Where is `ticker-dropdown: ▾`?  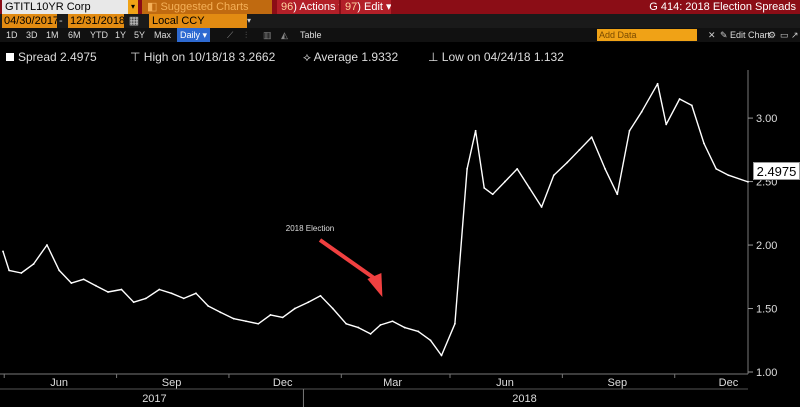 ticker-dropdown: ▾ is located at coordinates (133, 7).